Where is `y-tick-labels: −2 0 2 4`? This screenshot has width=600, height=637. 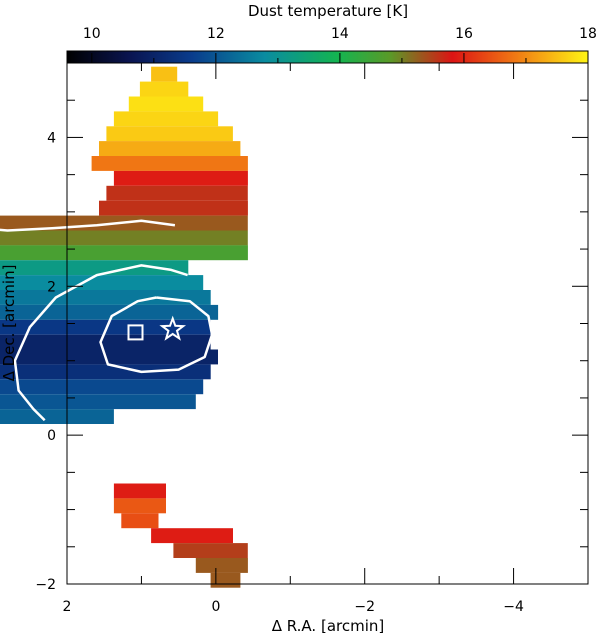
y-tick-labels: −2 0 2 4 is located at coordinates (45, 361).